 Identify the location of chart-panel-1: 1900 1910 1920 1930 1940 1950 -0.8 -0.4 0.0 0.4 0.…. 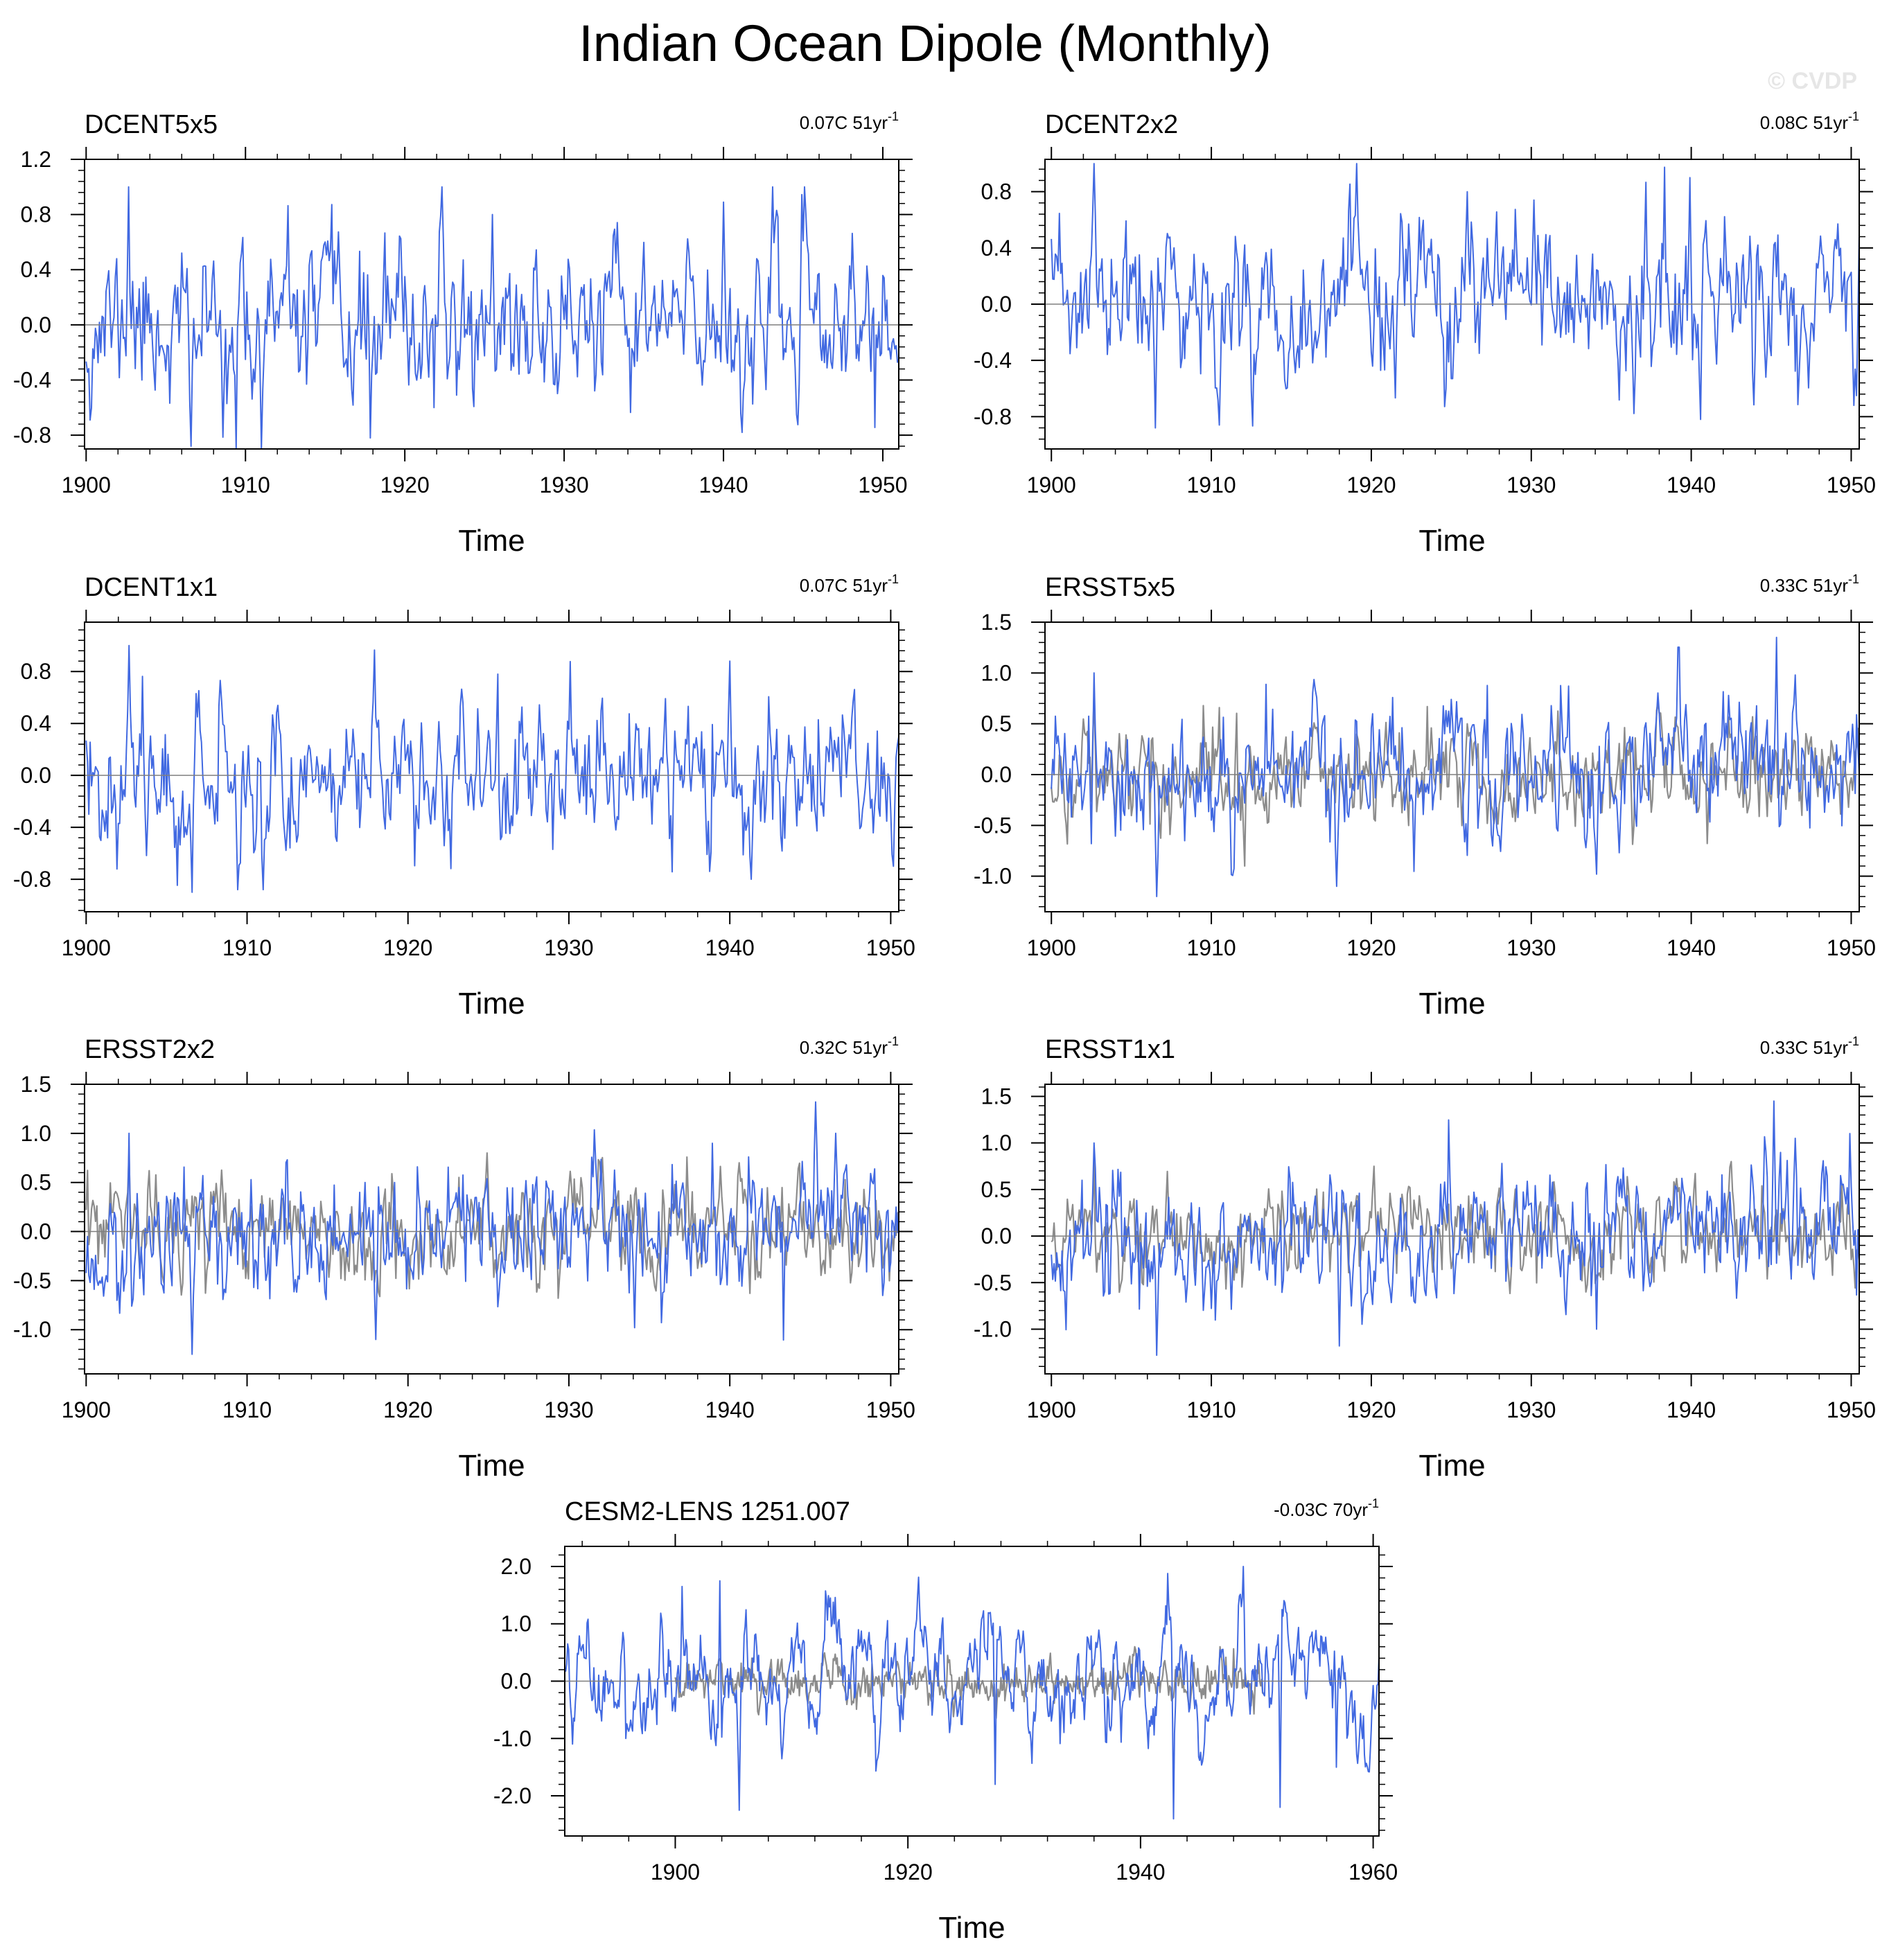
(463, 333).